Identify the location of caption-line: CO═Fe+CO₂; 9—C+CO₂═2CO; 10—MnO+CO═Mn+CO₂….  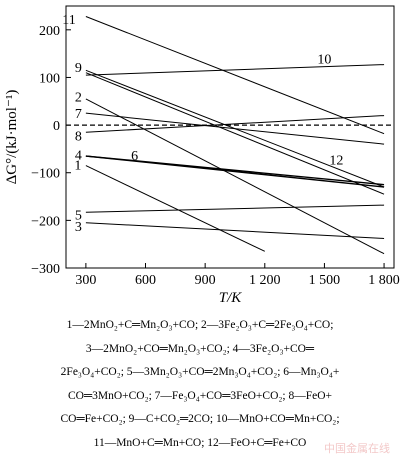
(200, 419).